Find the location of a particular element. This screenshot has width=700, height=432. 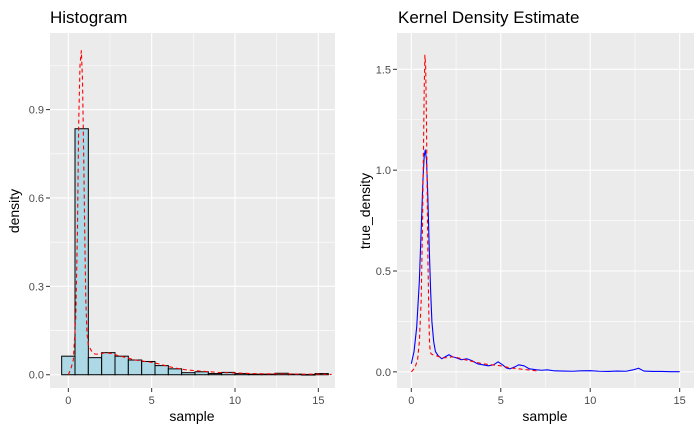

y-axis-title: density is located at coordinates (14, 211).